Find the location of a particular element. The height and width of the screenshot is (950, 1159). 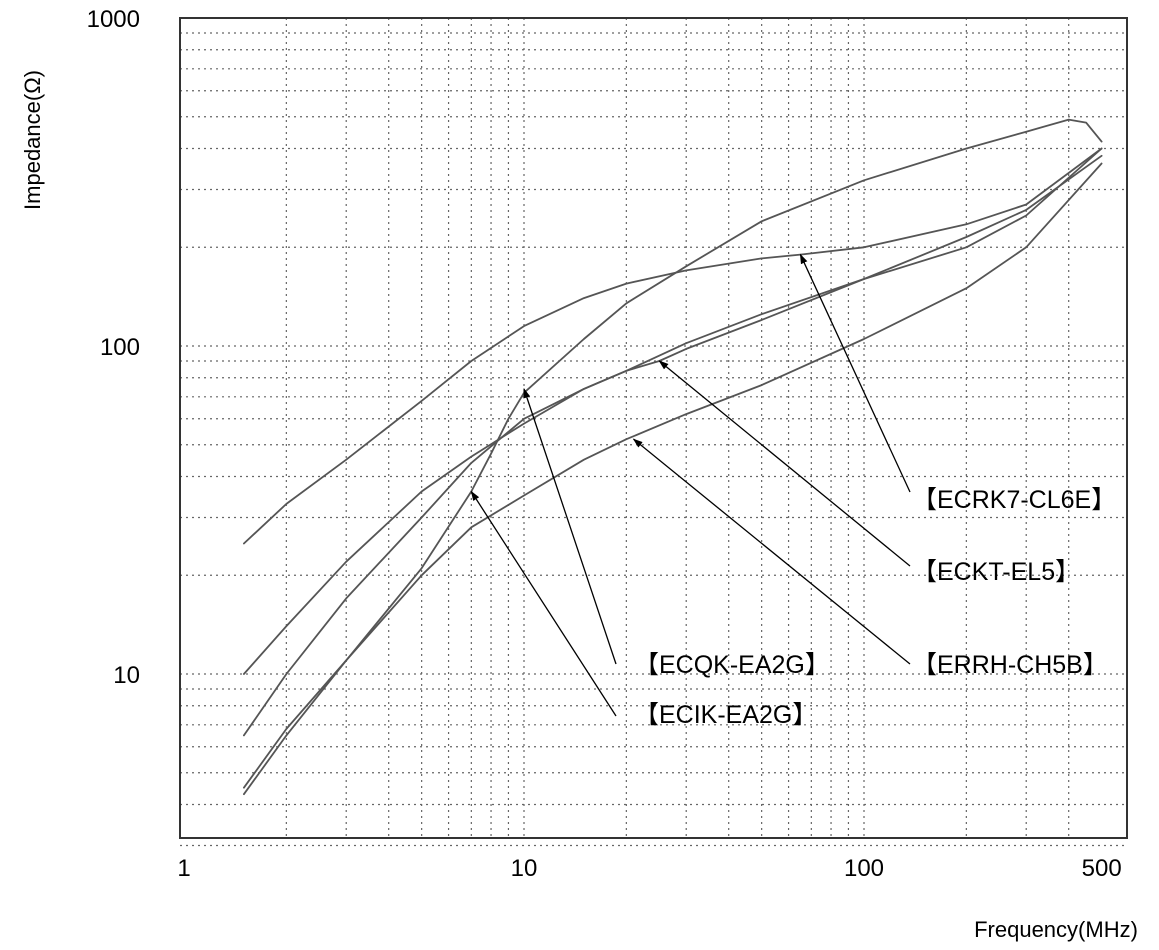

y-tick-label: 1000 is located at coordinates (113, 19).